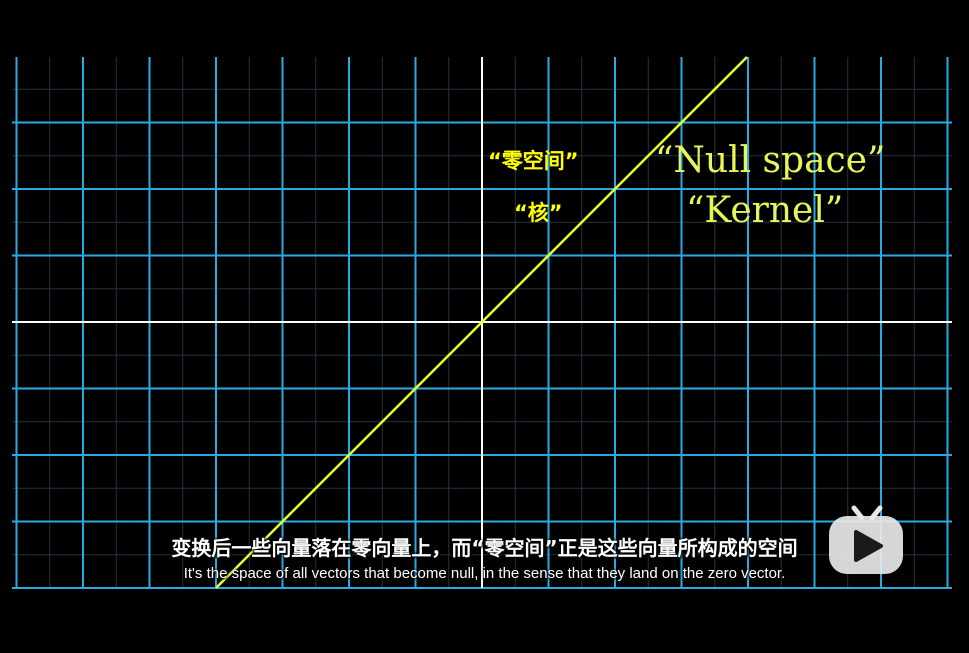 The image size is (969, 653). I want to click on play-tv-icon, so click(866, 539).